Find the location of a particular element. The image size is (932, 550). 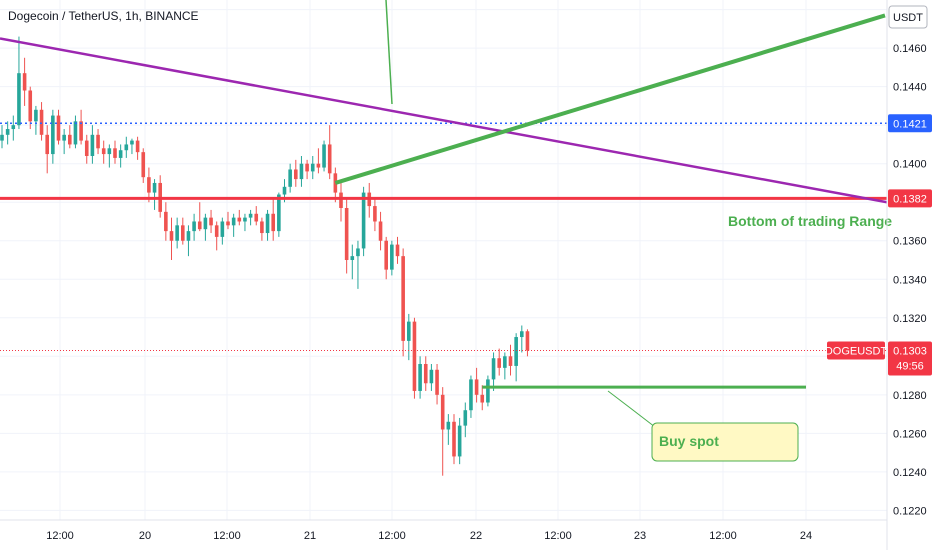

y-tick-label: 0.1340 is located at coordinates (910, 280).